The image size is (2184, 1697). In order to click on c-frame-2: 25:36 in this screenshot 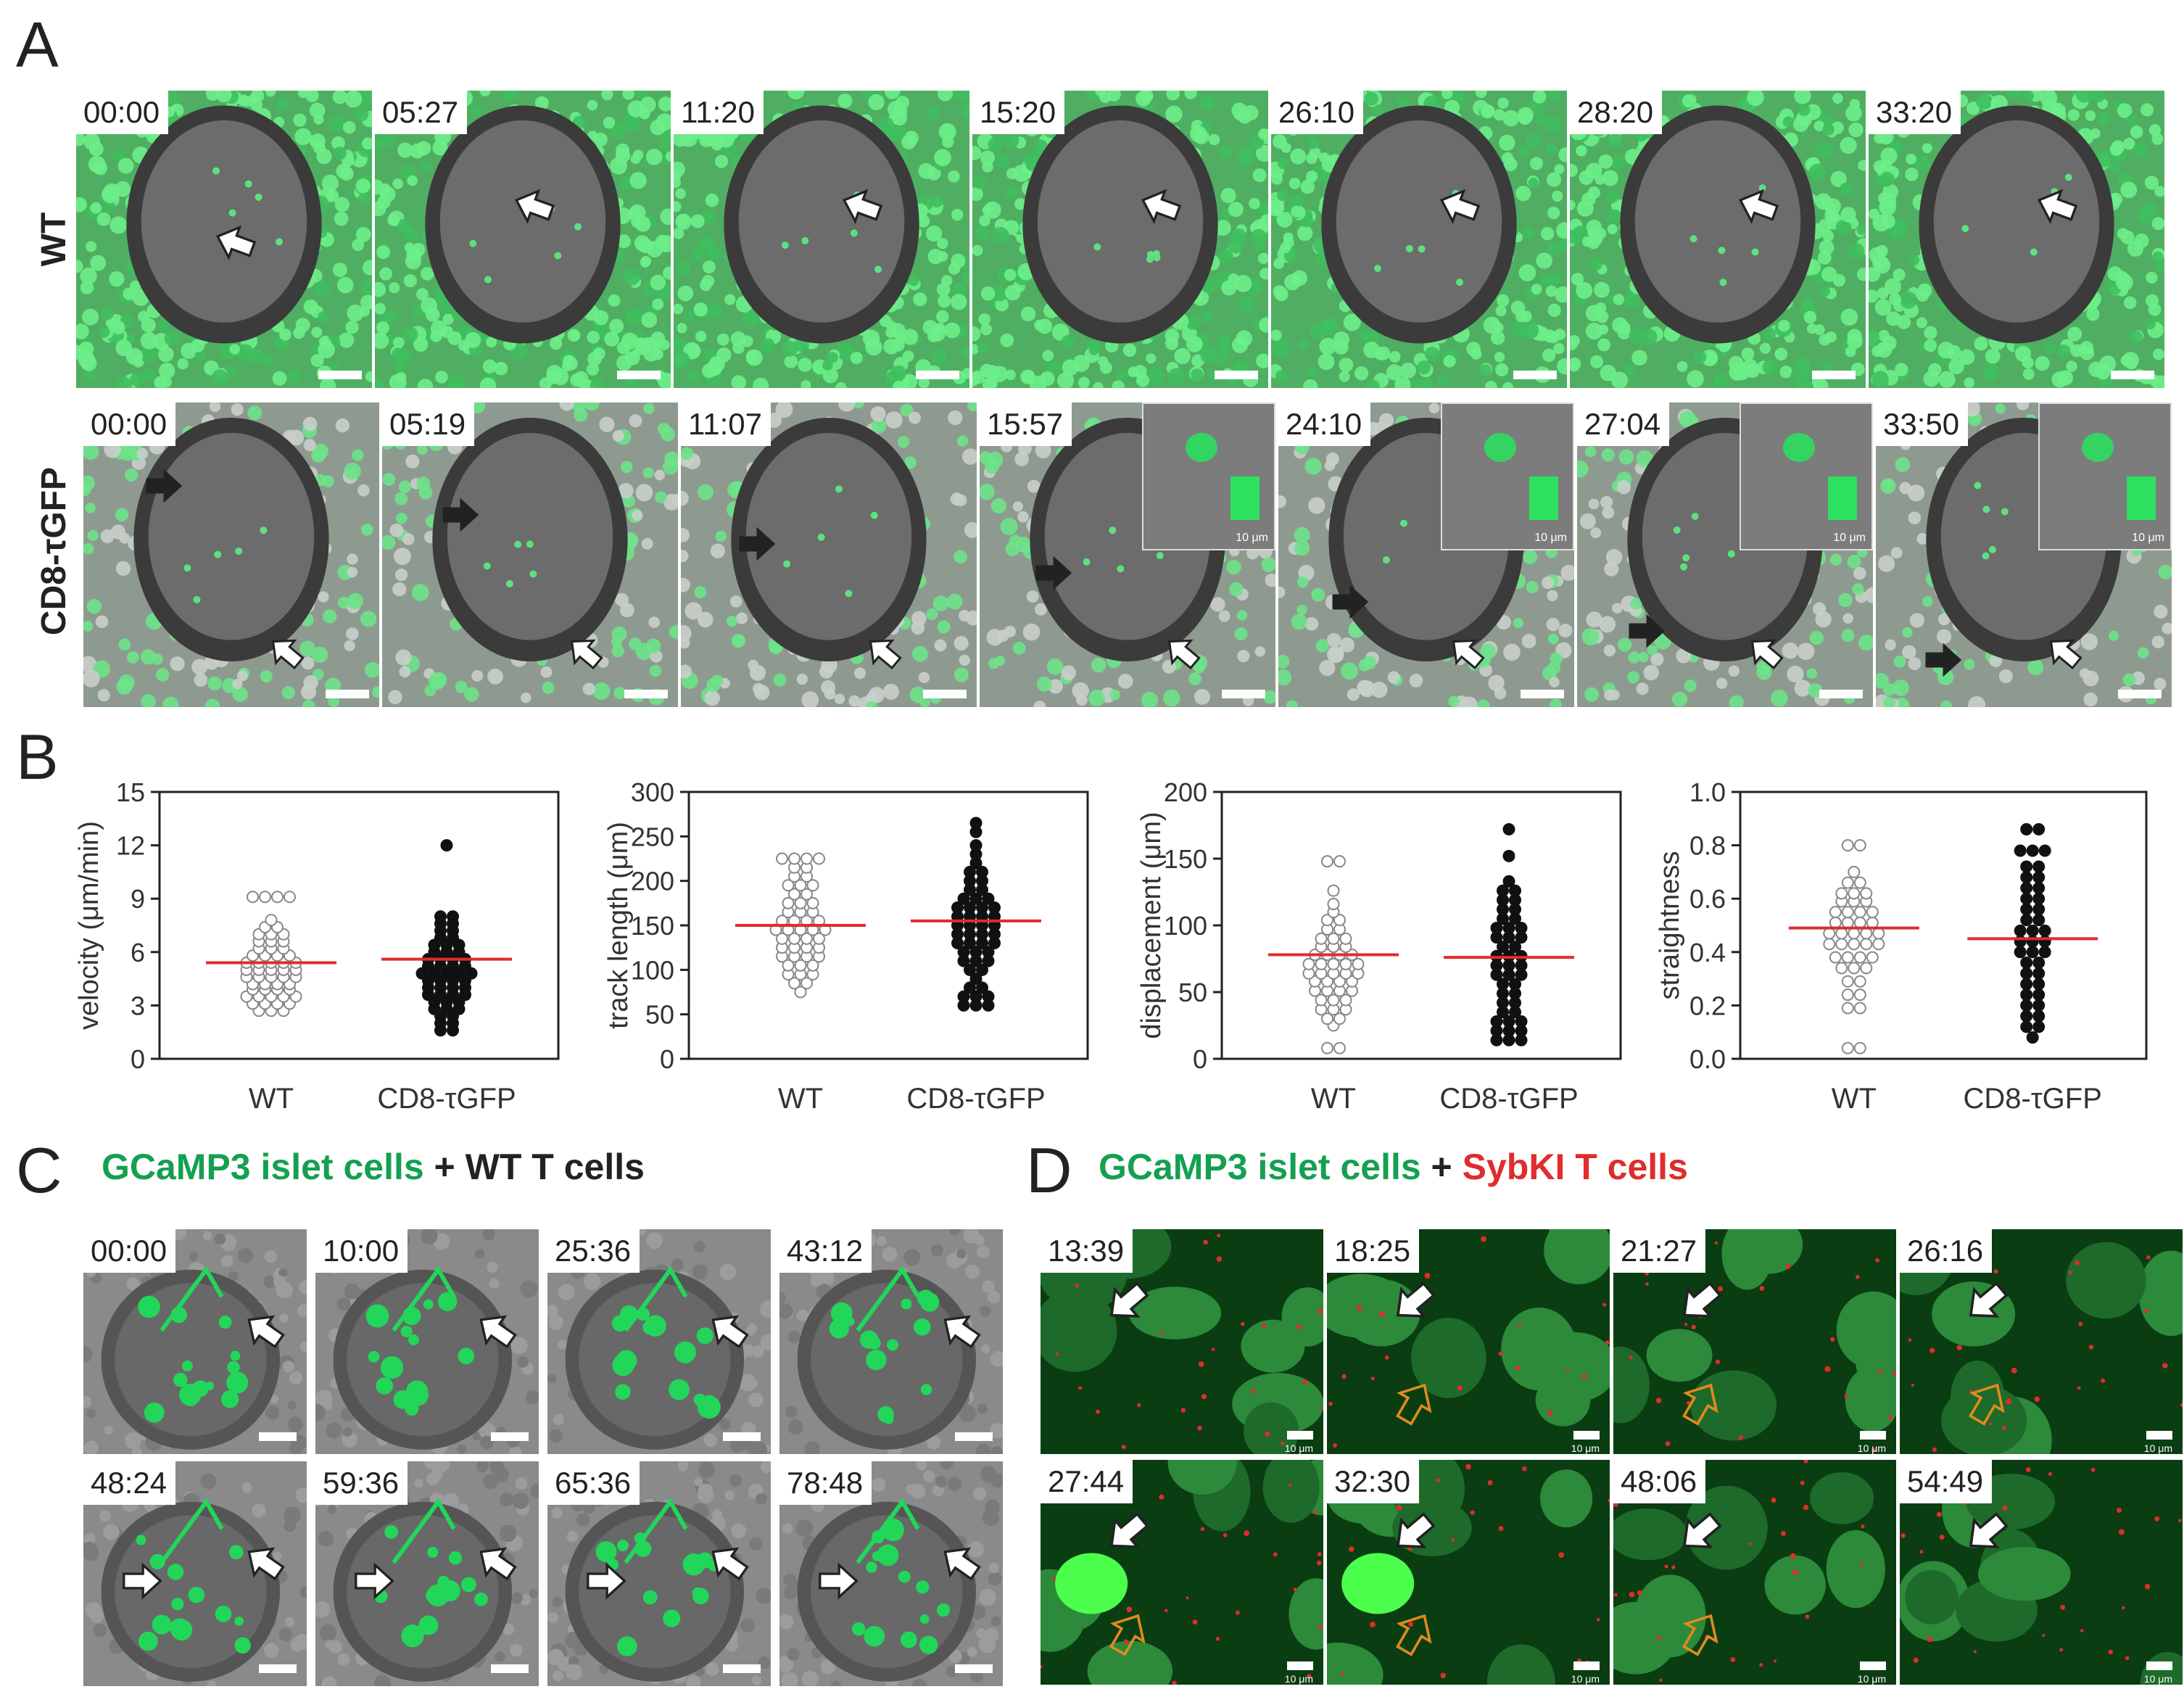, I will do `click(659, 1341)`.